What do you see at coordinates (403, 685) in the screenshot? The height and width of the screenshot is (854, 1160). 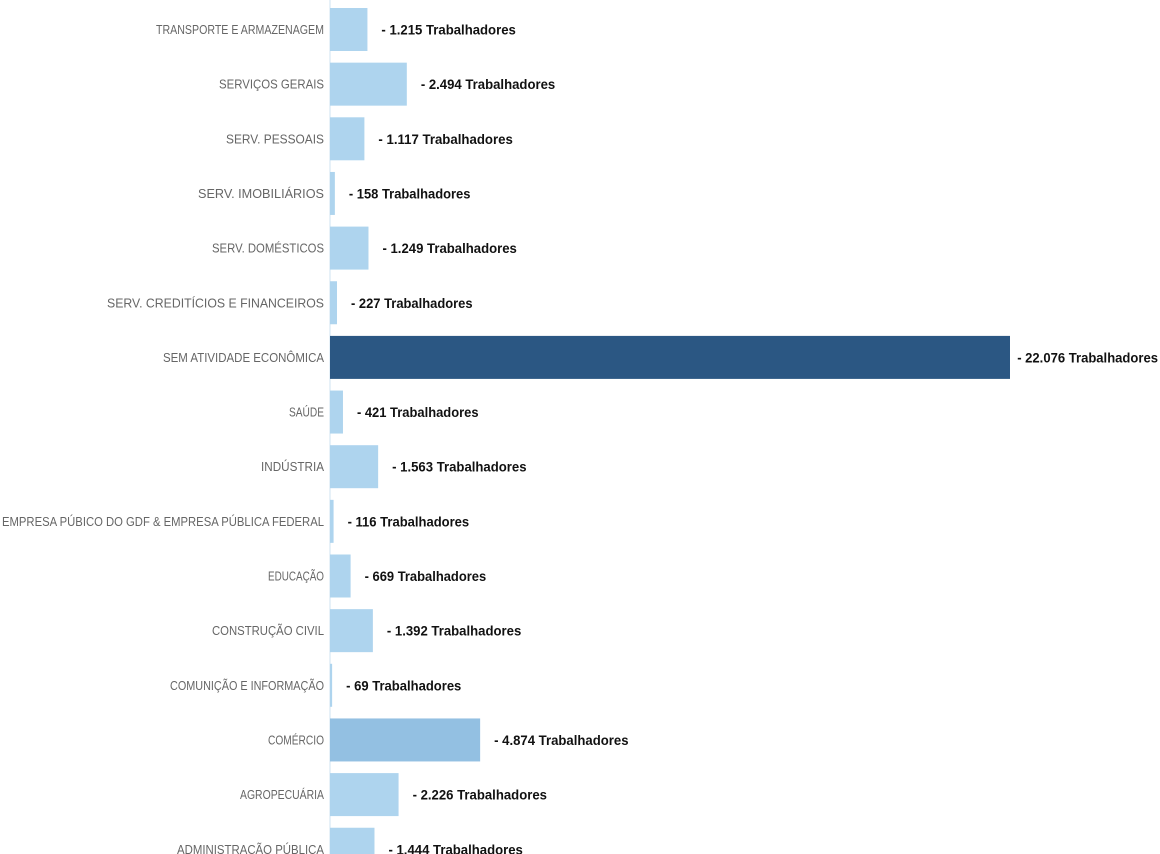 I see `value-label: - 69 Trabalhadores` at bounding box center [403, 685].